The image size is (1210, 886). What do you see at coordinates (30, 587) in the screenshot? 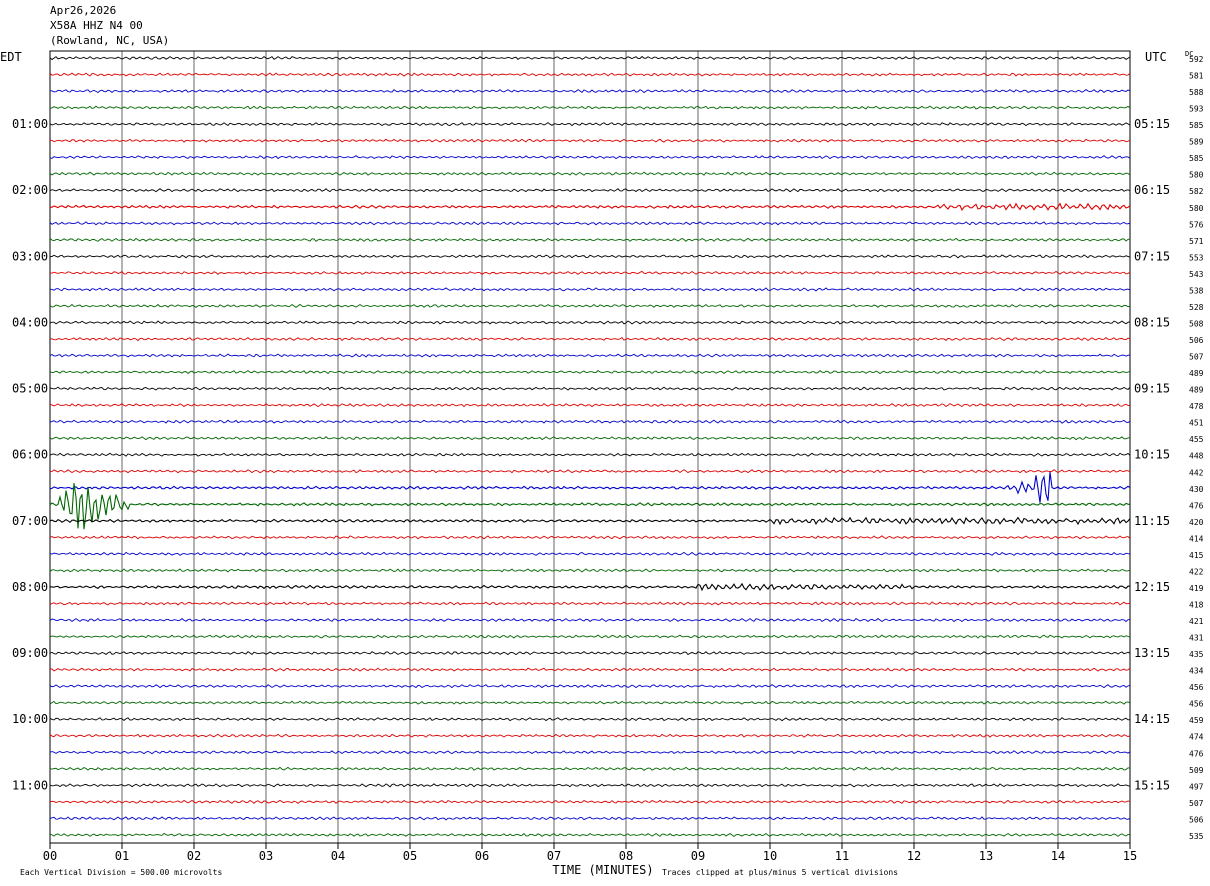
I see `left-hour-label: 08:00` at bounding box center [30, 587].